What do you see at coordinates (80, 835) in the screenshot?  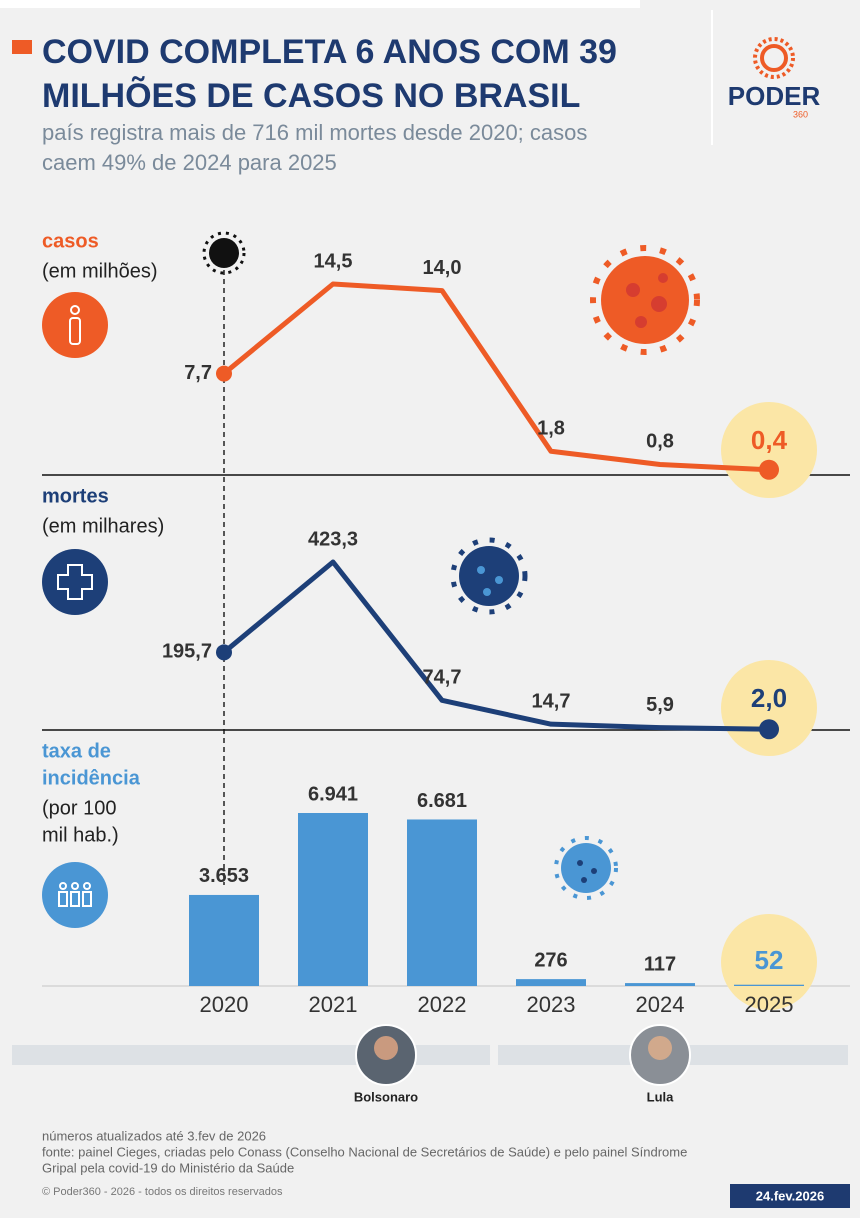 I see `chart-subtitle: mil hab.)` at bounding box center [80, 835].